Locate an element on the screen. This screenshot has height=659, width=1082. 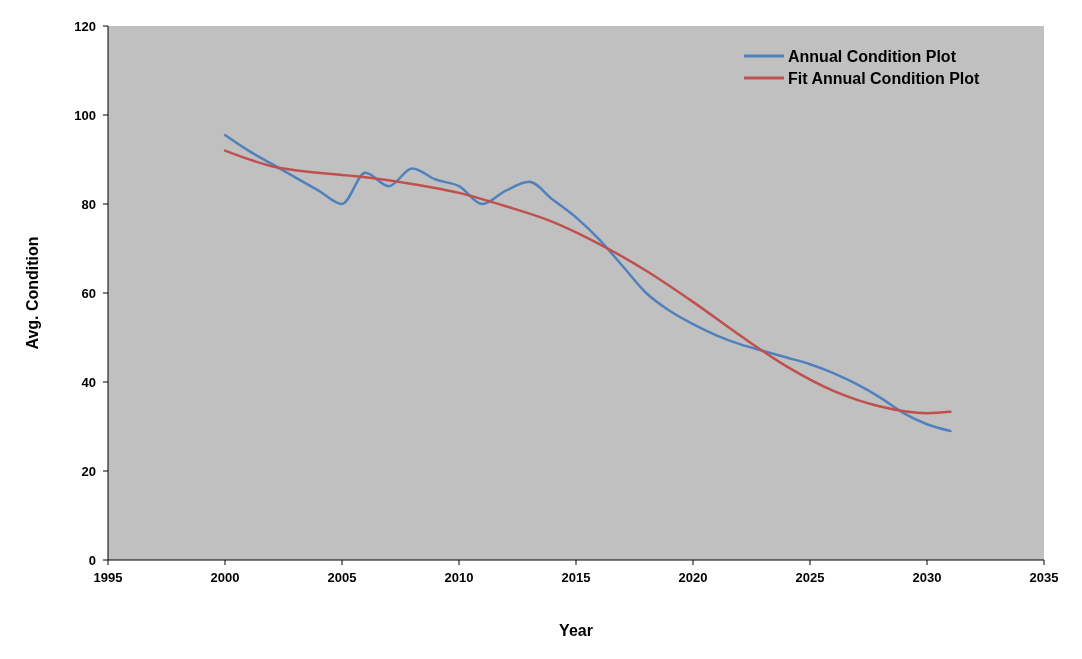
x-tick-label: 2035 is located at coordinates (1044, 577).